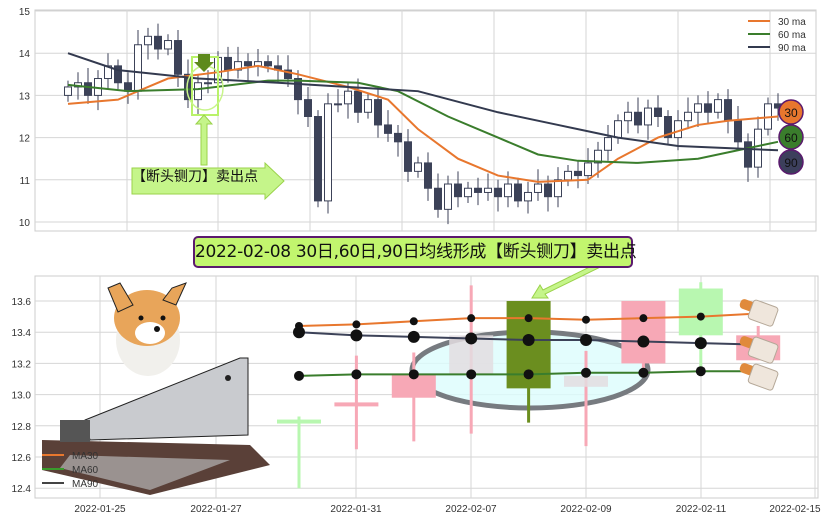 This screenshot has width=822, height=521. Describe the element at coordinates (216, 509) in the screenshot. I see `x-tick-label: 2022-01-27` at that location.